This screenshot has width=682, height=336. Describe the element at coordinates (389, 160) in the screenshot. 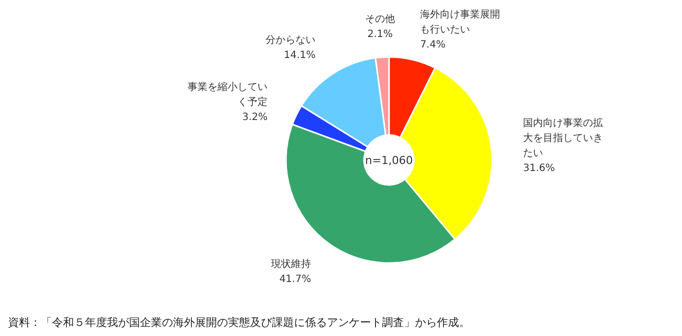

I see `text: n=1,060` at that location.